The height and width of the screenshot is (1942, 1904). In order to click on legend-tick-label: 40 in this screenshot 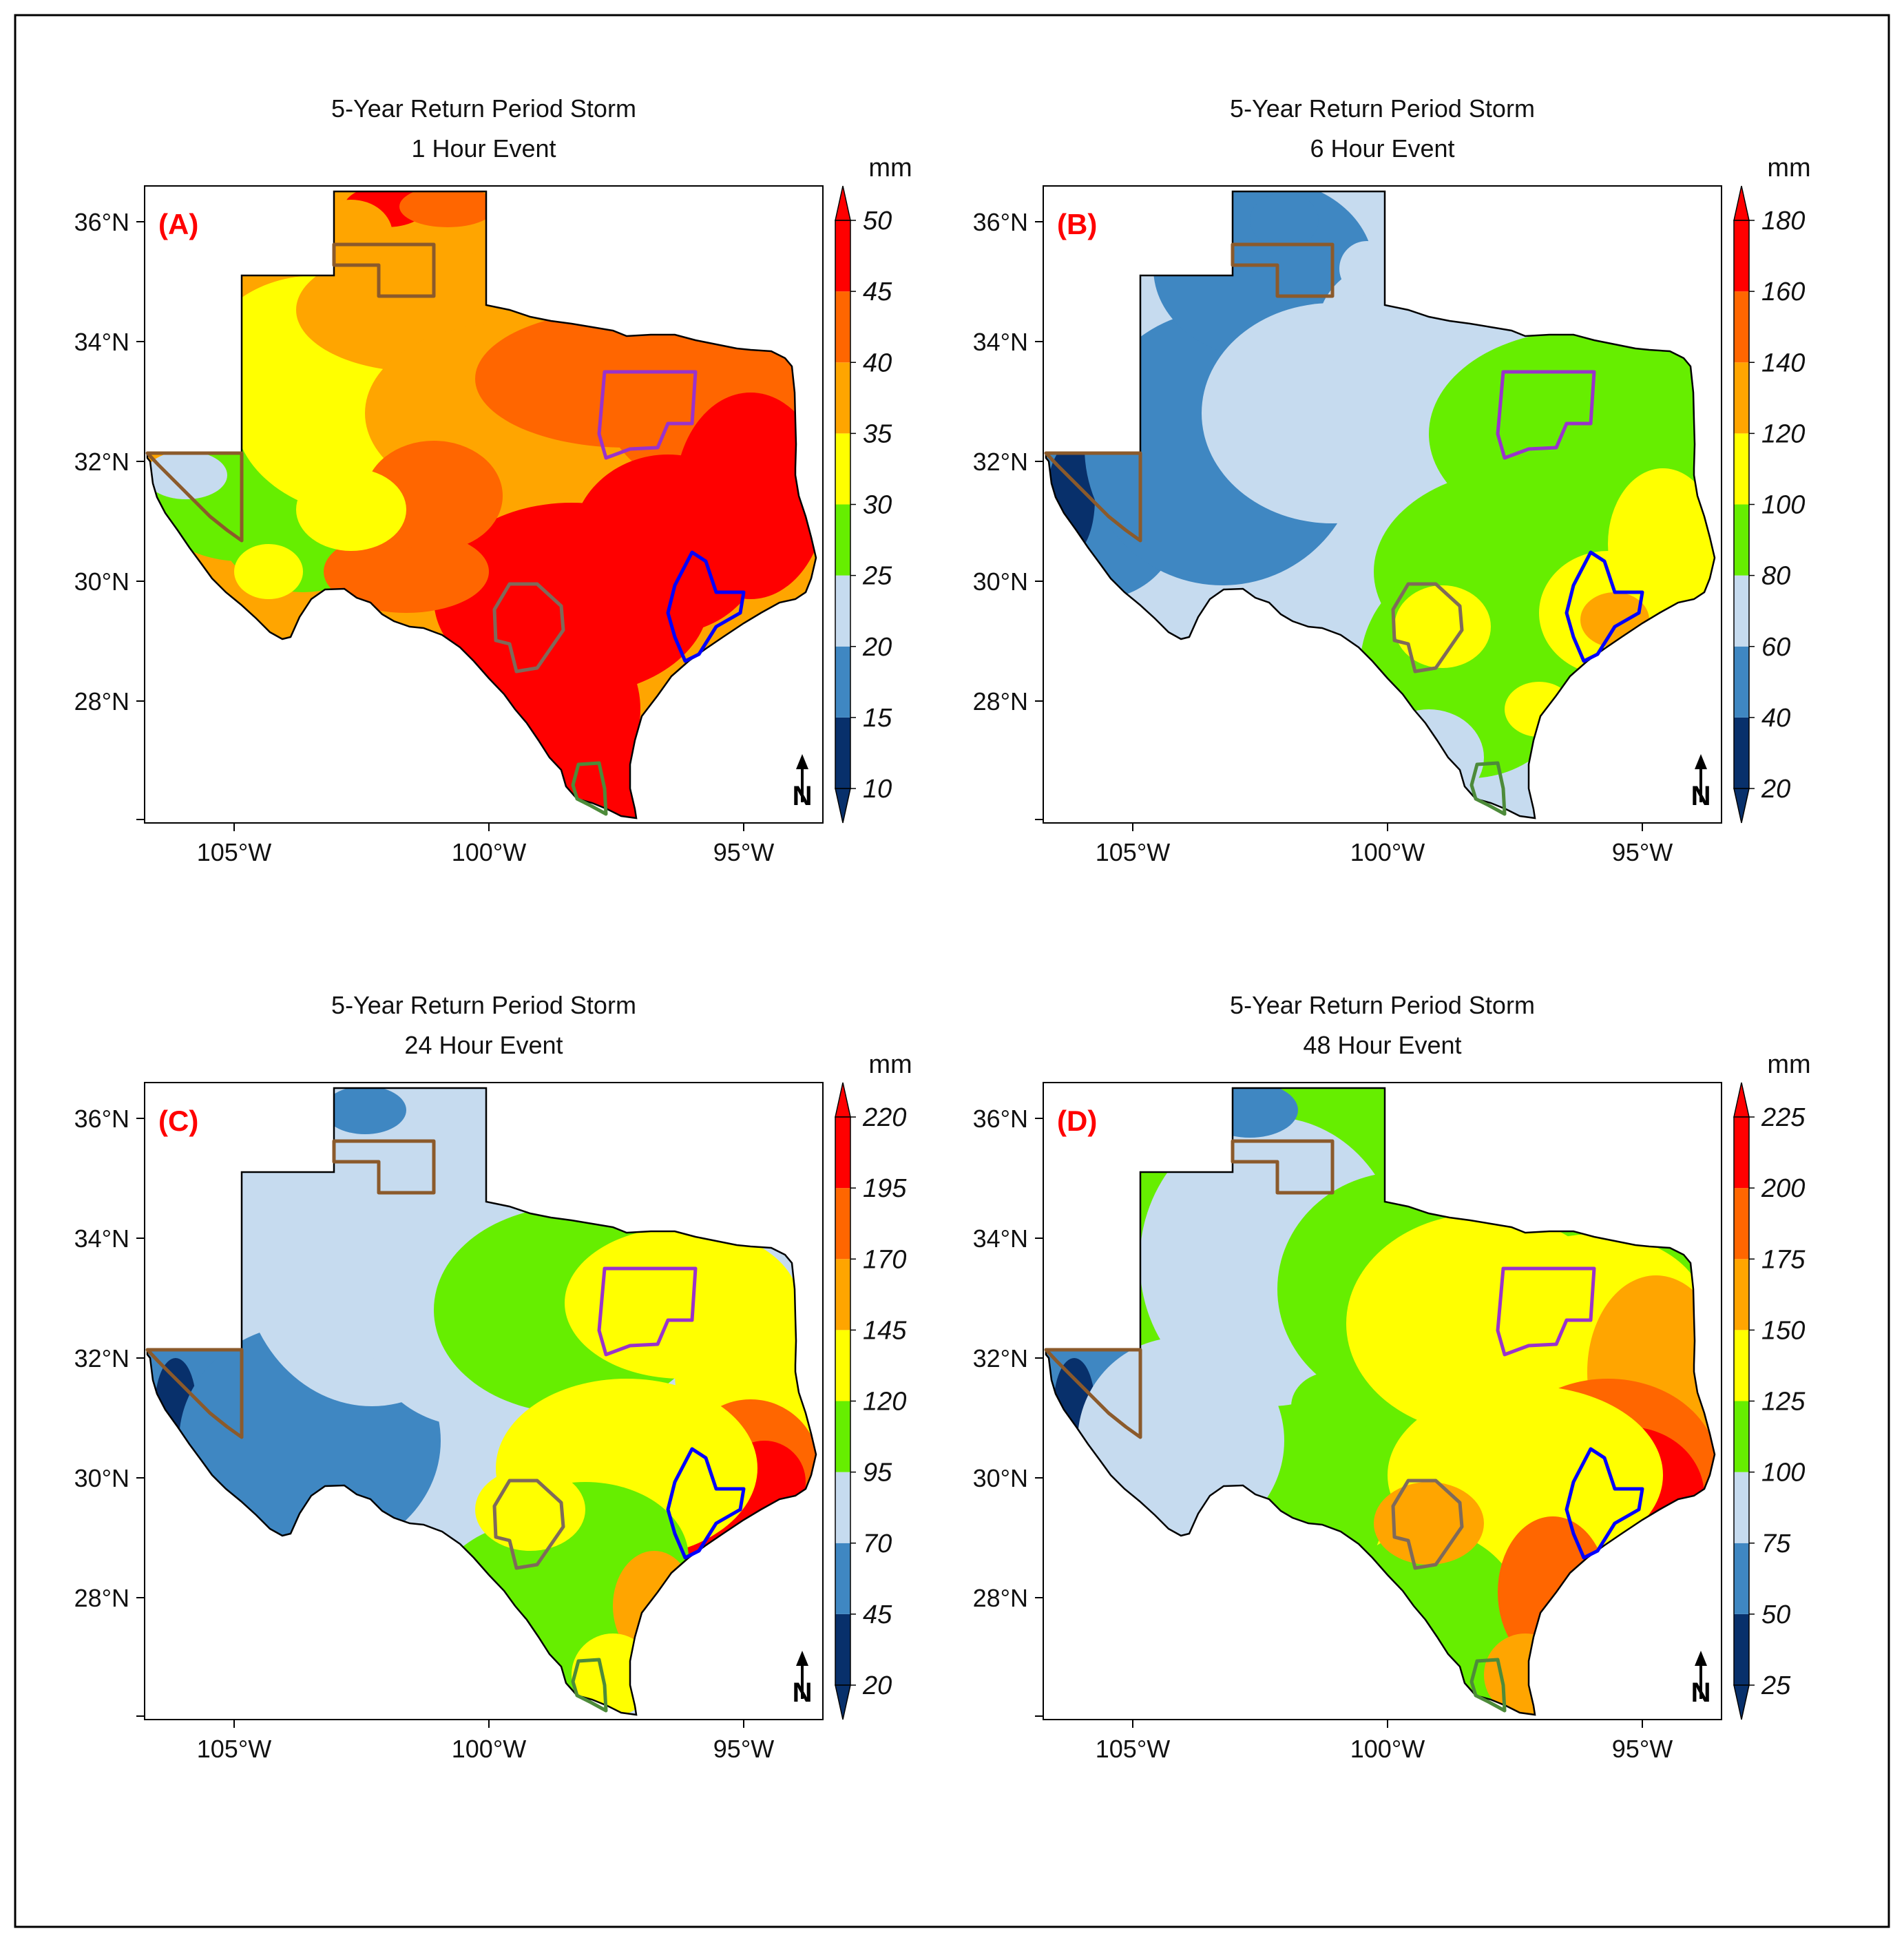, I will do `click(1775, 718)`.